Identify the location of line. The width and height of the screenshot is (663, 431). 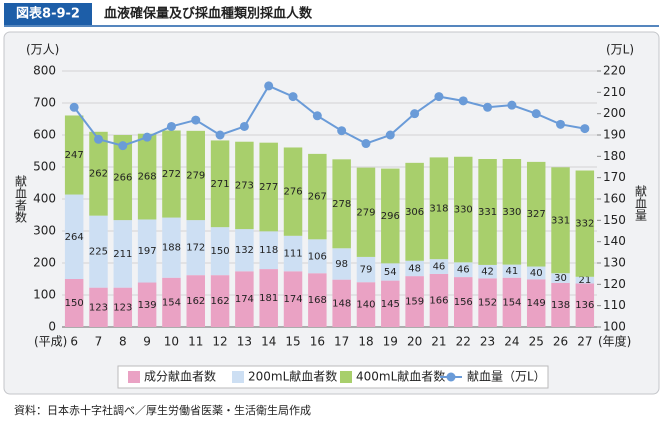
(329, 115).